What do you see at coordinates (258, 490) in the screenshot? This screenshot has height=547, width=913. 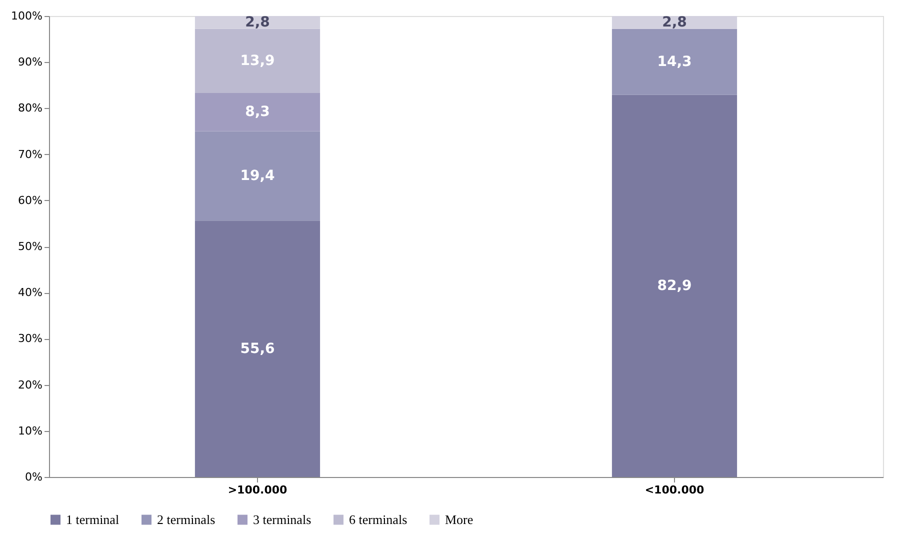 I see `x-tick-label: >100.000` at bounding box center [258, 490].